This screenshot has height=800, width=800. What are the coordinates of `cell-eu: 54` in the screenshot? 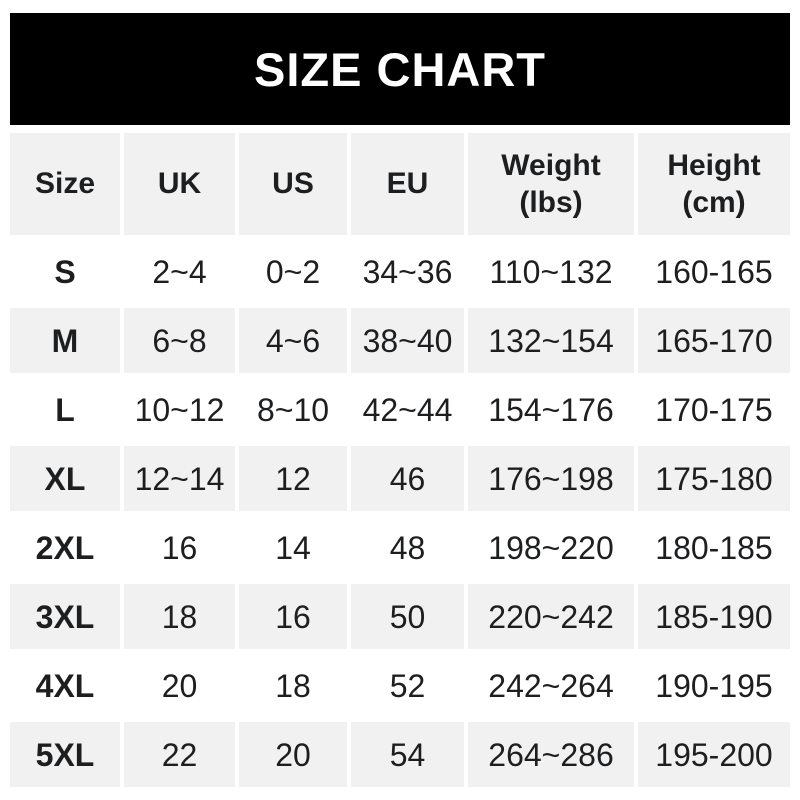 It's located at (407, 754).